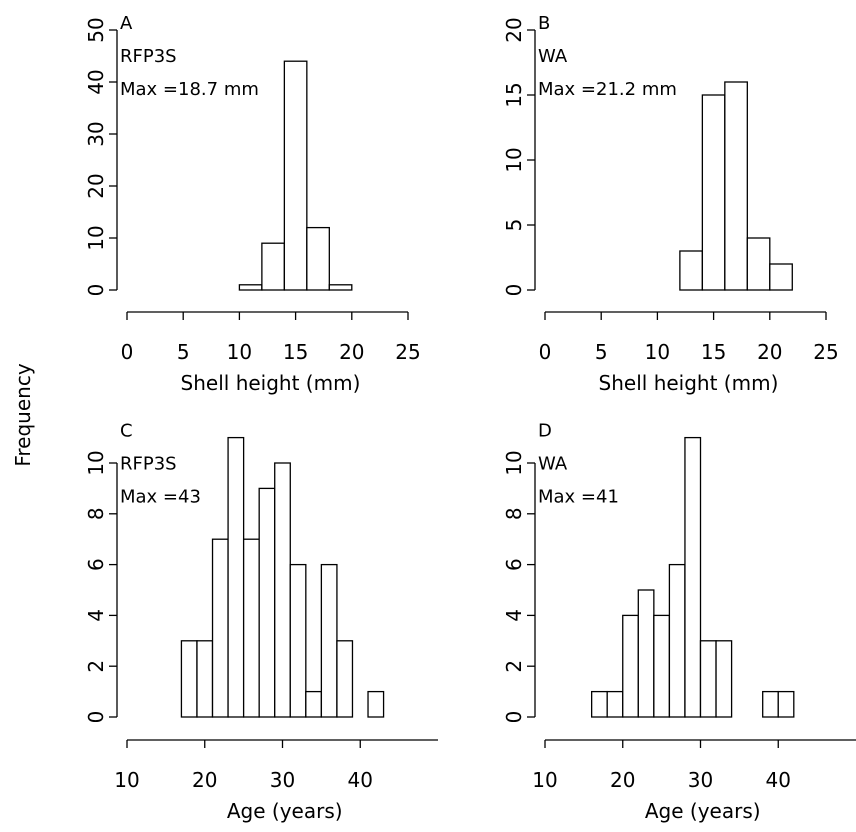  Describe the element at coordinates (126, 431) in the screenshot. I see `annotation: C` at that location.